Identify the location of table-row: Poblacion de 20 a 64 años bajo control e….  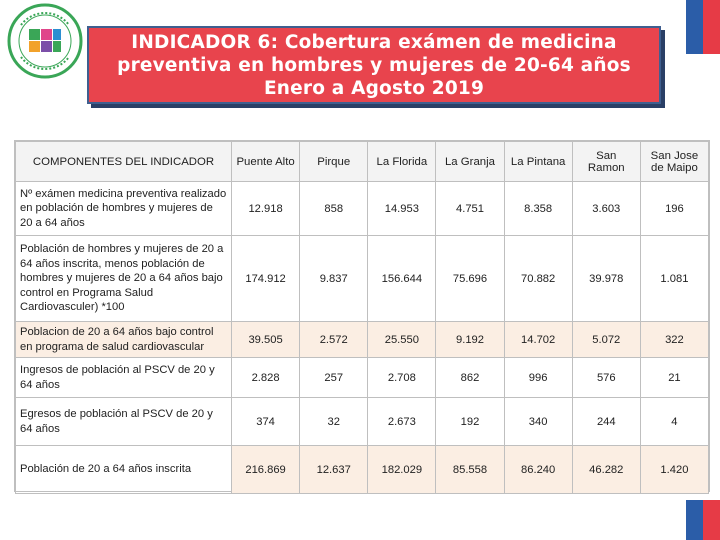
(362, 339).